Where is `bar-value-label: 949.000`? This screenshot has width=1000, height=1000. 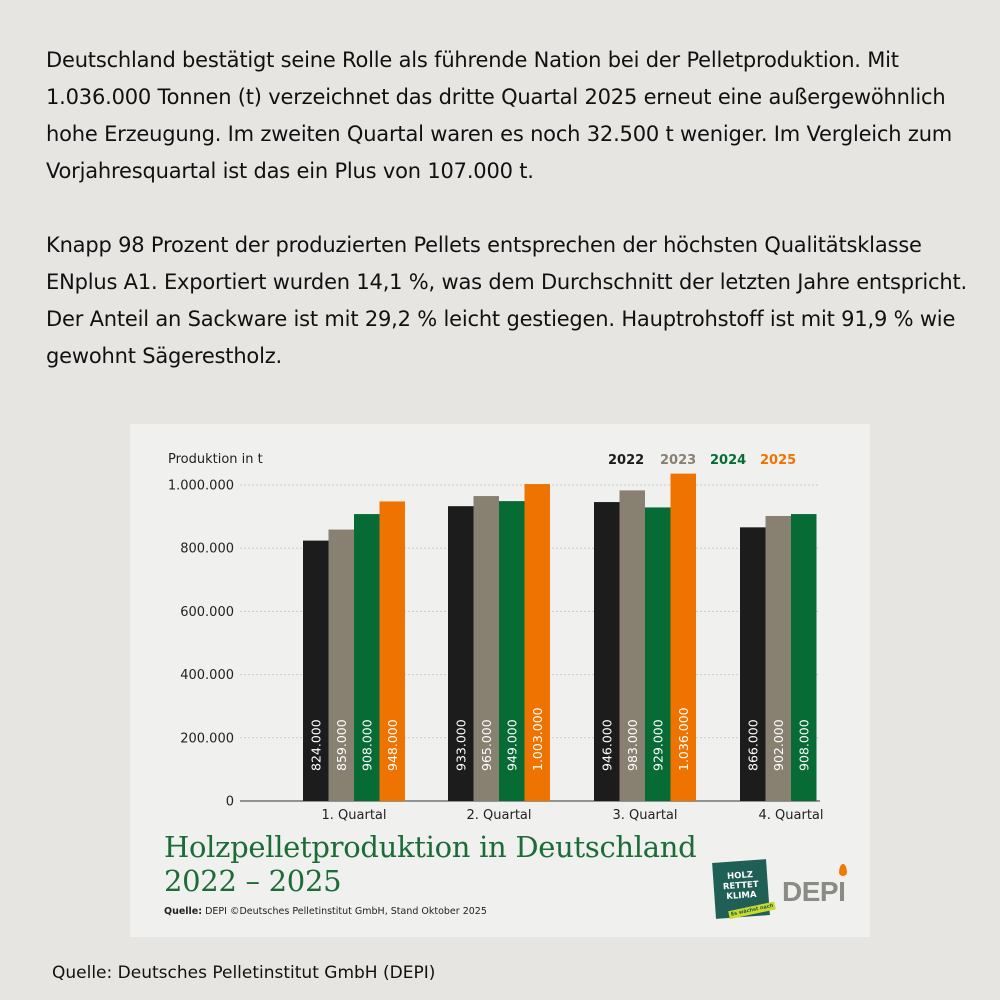
bar-value-label: 949.000 is located at coordinates (511, 745).